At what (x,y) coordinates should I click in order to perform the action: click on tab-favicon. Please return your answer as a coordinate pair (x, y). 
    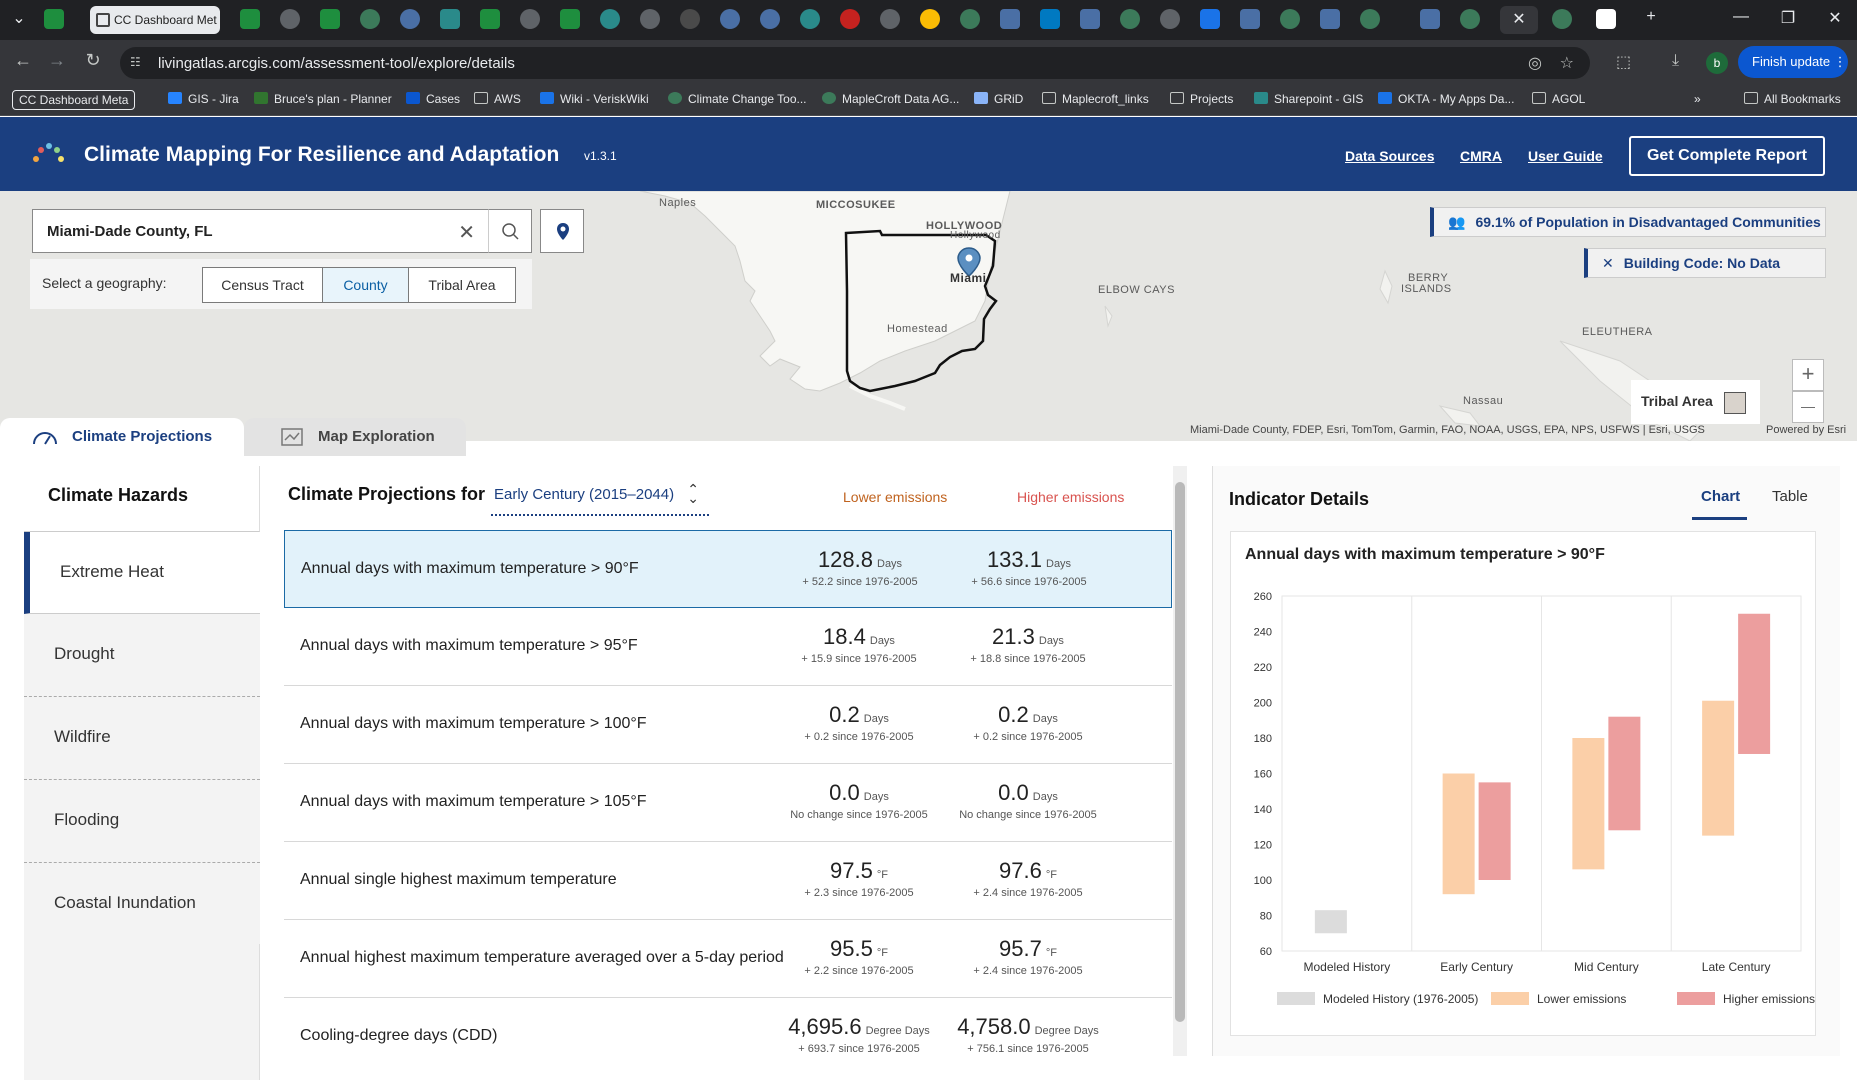
    Looking at the image, I should click on (54, 19).